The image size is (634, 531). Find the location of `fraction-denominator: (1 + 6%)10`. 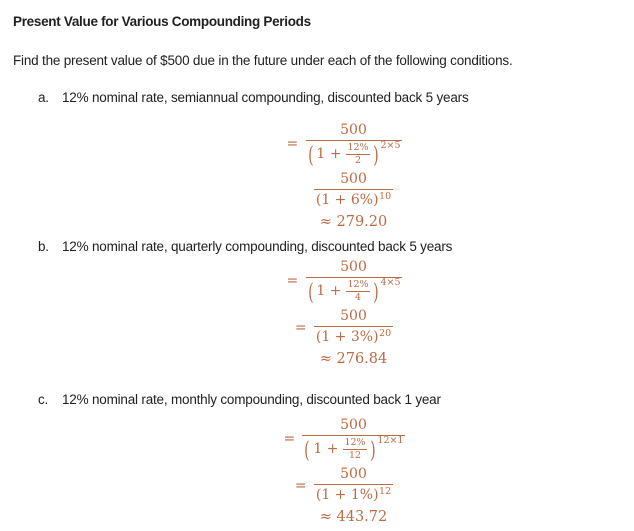

fraction-denominator: (1 + 6%)10 is located at coordinates (353, 199).